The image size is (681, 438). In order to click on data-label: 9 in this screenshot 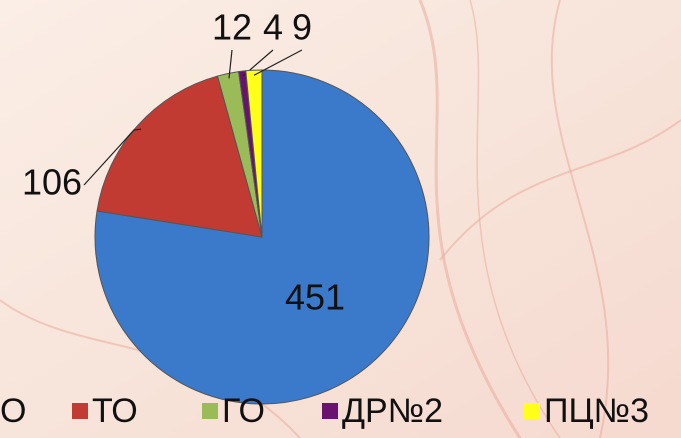, I will do `click(302, 27)`.